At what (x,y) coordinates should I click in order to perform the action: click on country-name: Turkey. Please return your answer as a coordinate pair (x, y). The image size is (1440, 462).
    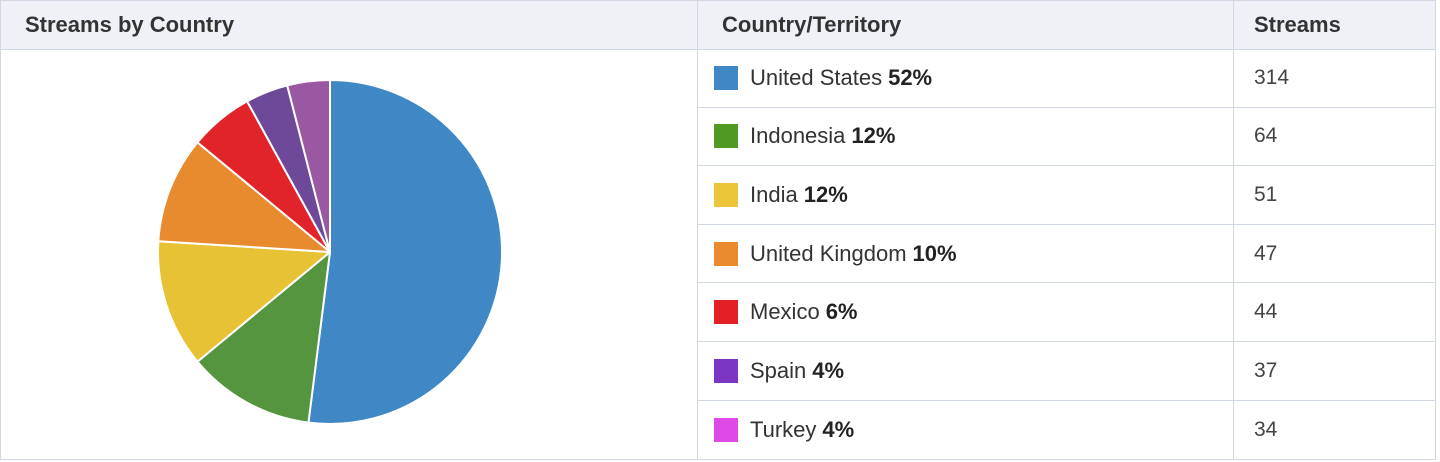
    Looking at the image, I should click on (783, 429).